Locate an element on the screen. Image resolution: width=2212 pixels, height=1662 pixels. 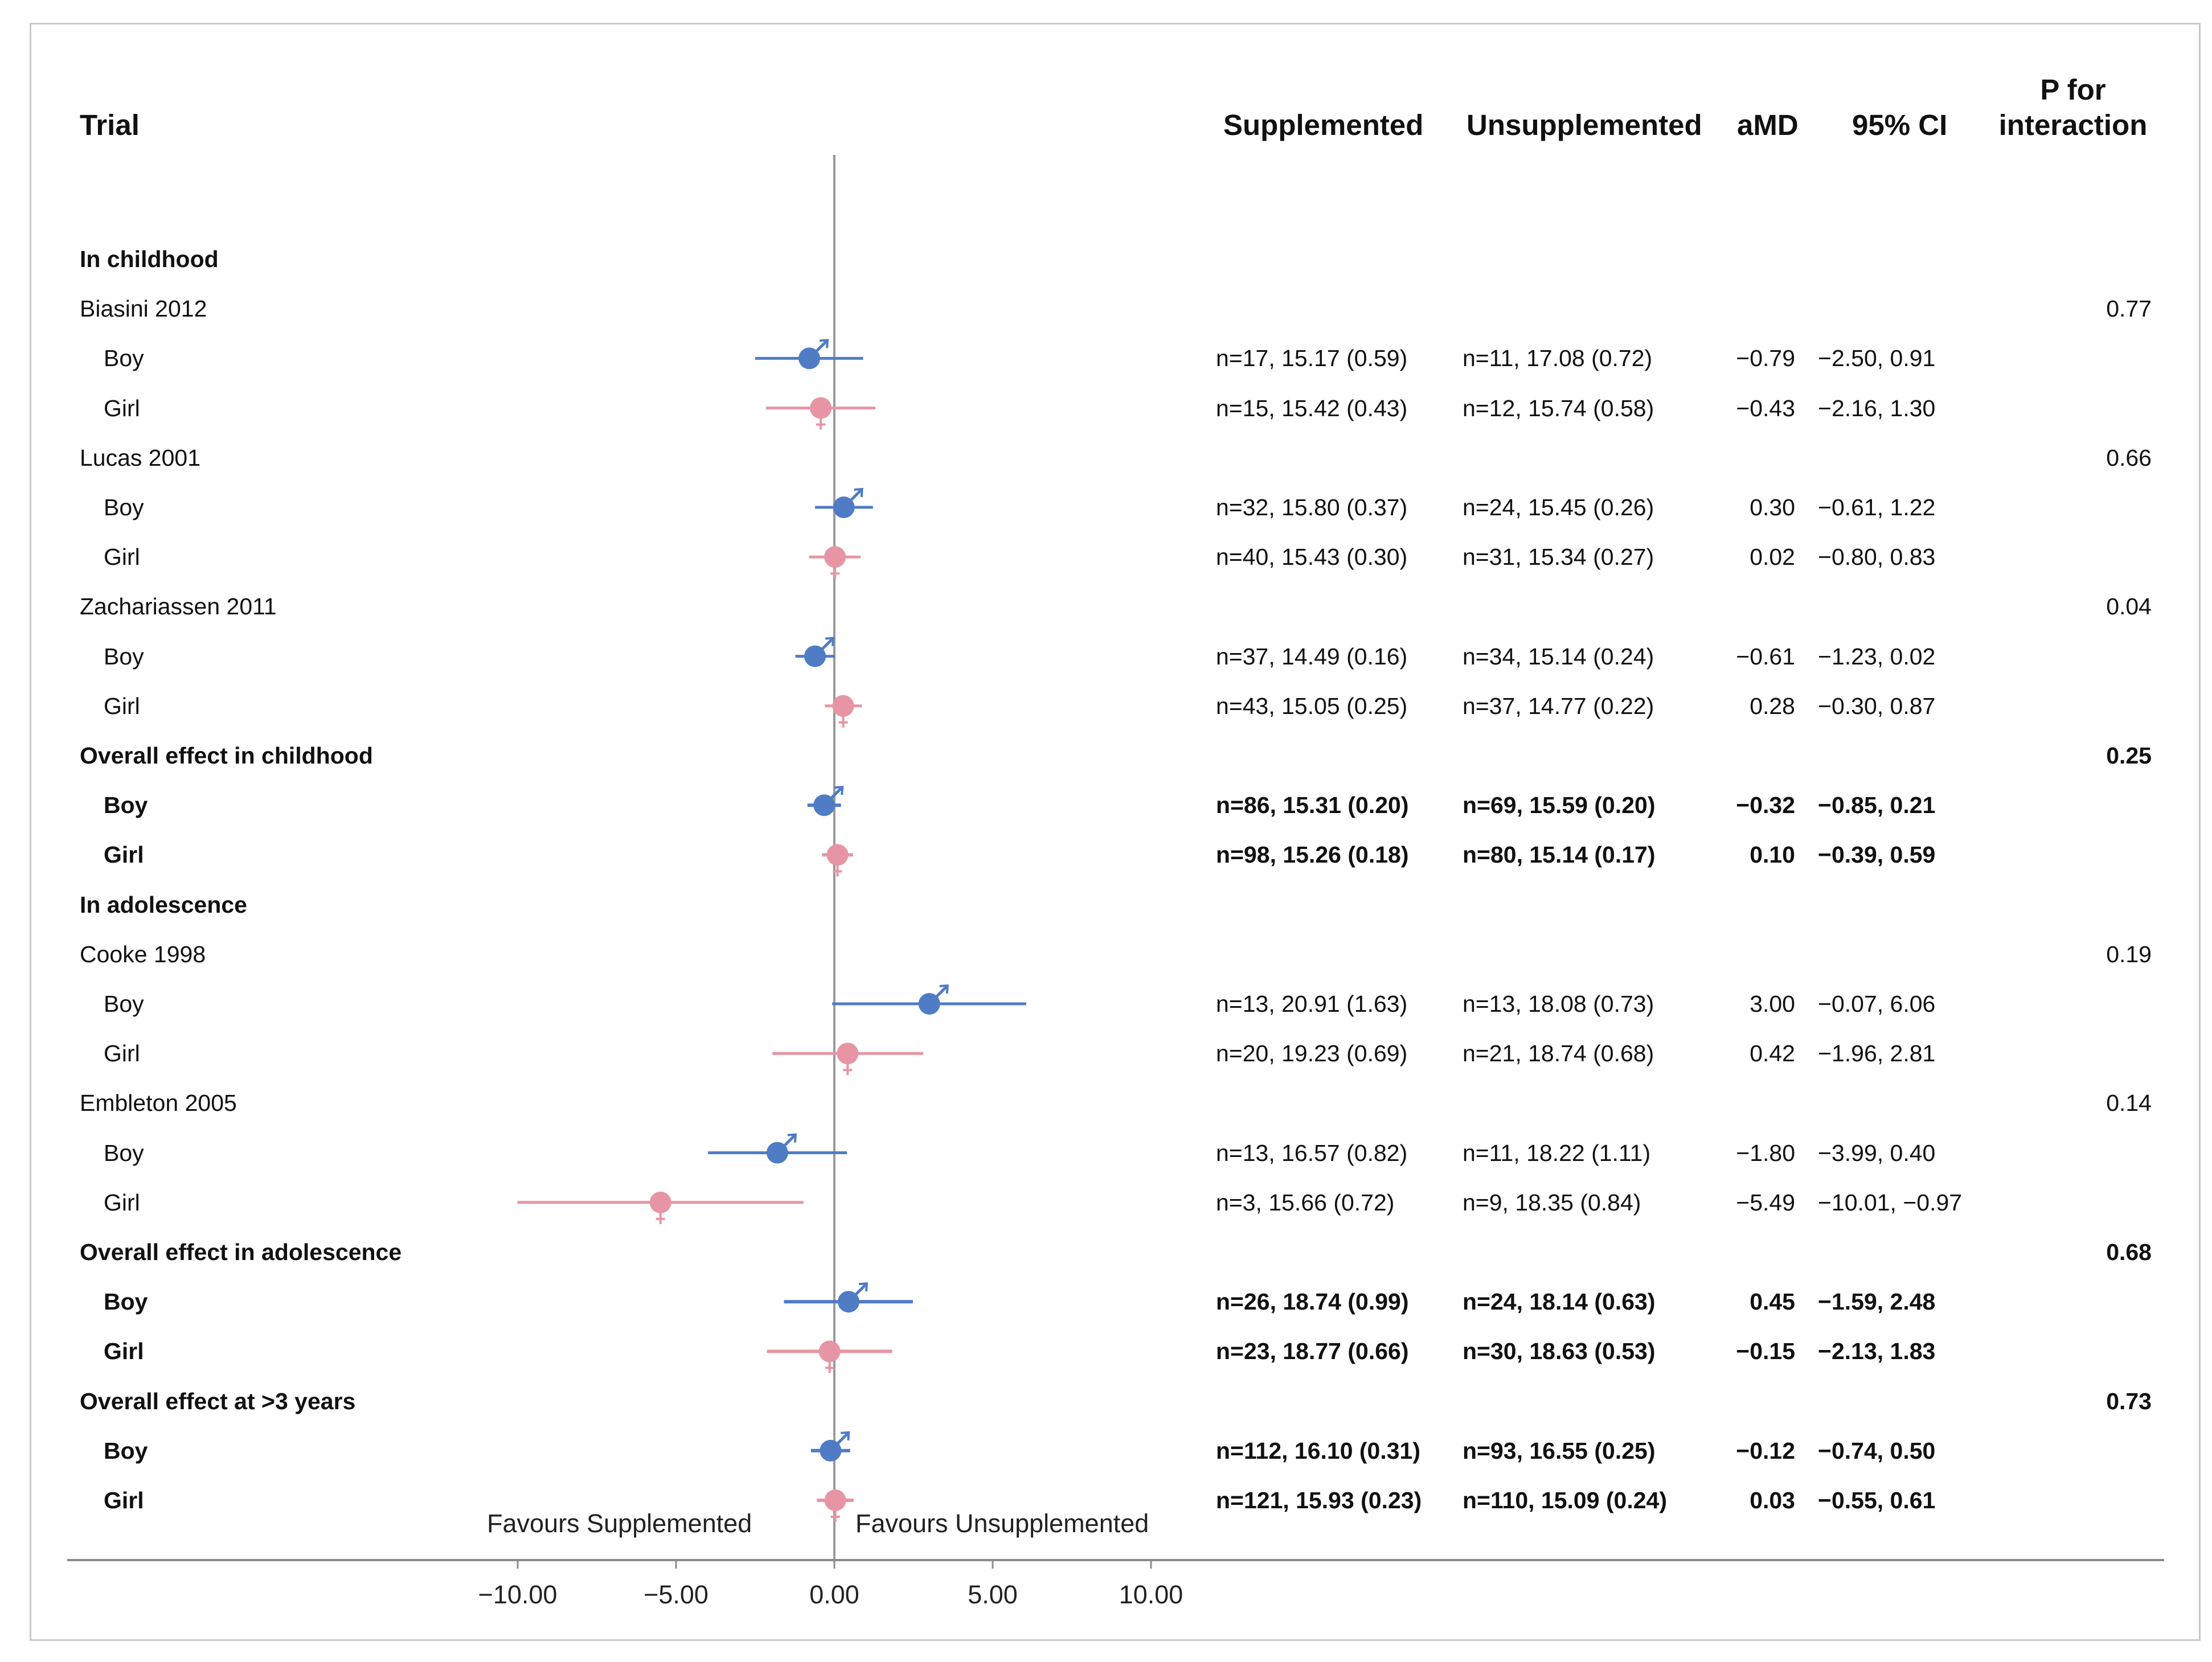
ci-value: −1.59, 2.48 is located at coordinates (1877, 1301).